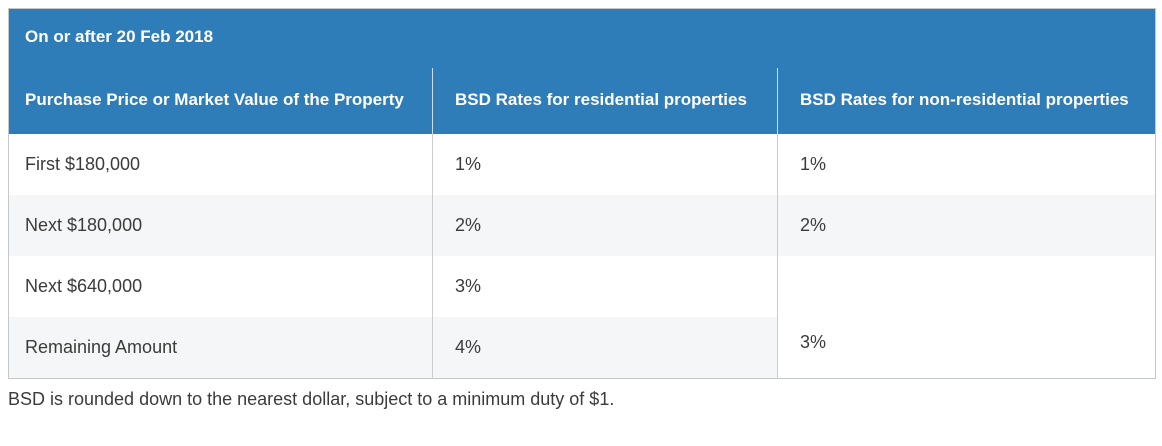  What do you see at coordinates (605, 286) in the screenshot?
I see `residential-rate-cell: 3%` at bounding box center [605, 286].